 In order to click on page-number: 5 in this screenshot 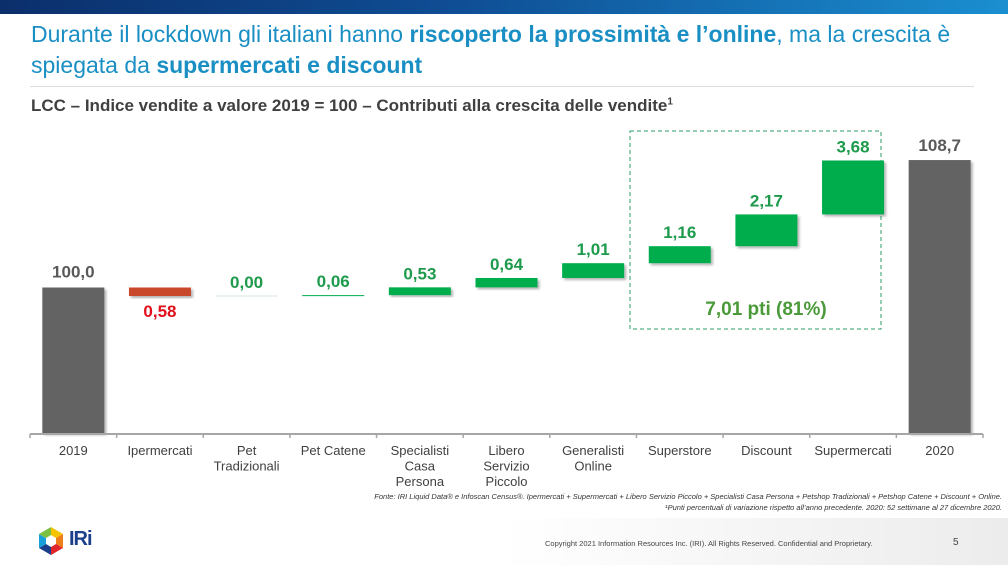, I will do `click(956, 542)`.